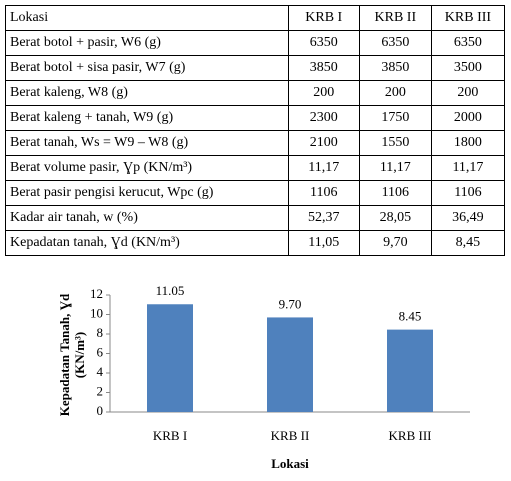 The image size is (511, 481). I want to click on table-cell: Berat botol + sisa pasir, W7 (g), so click(147, 68).